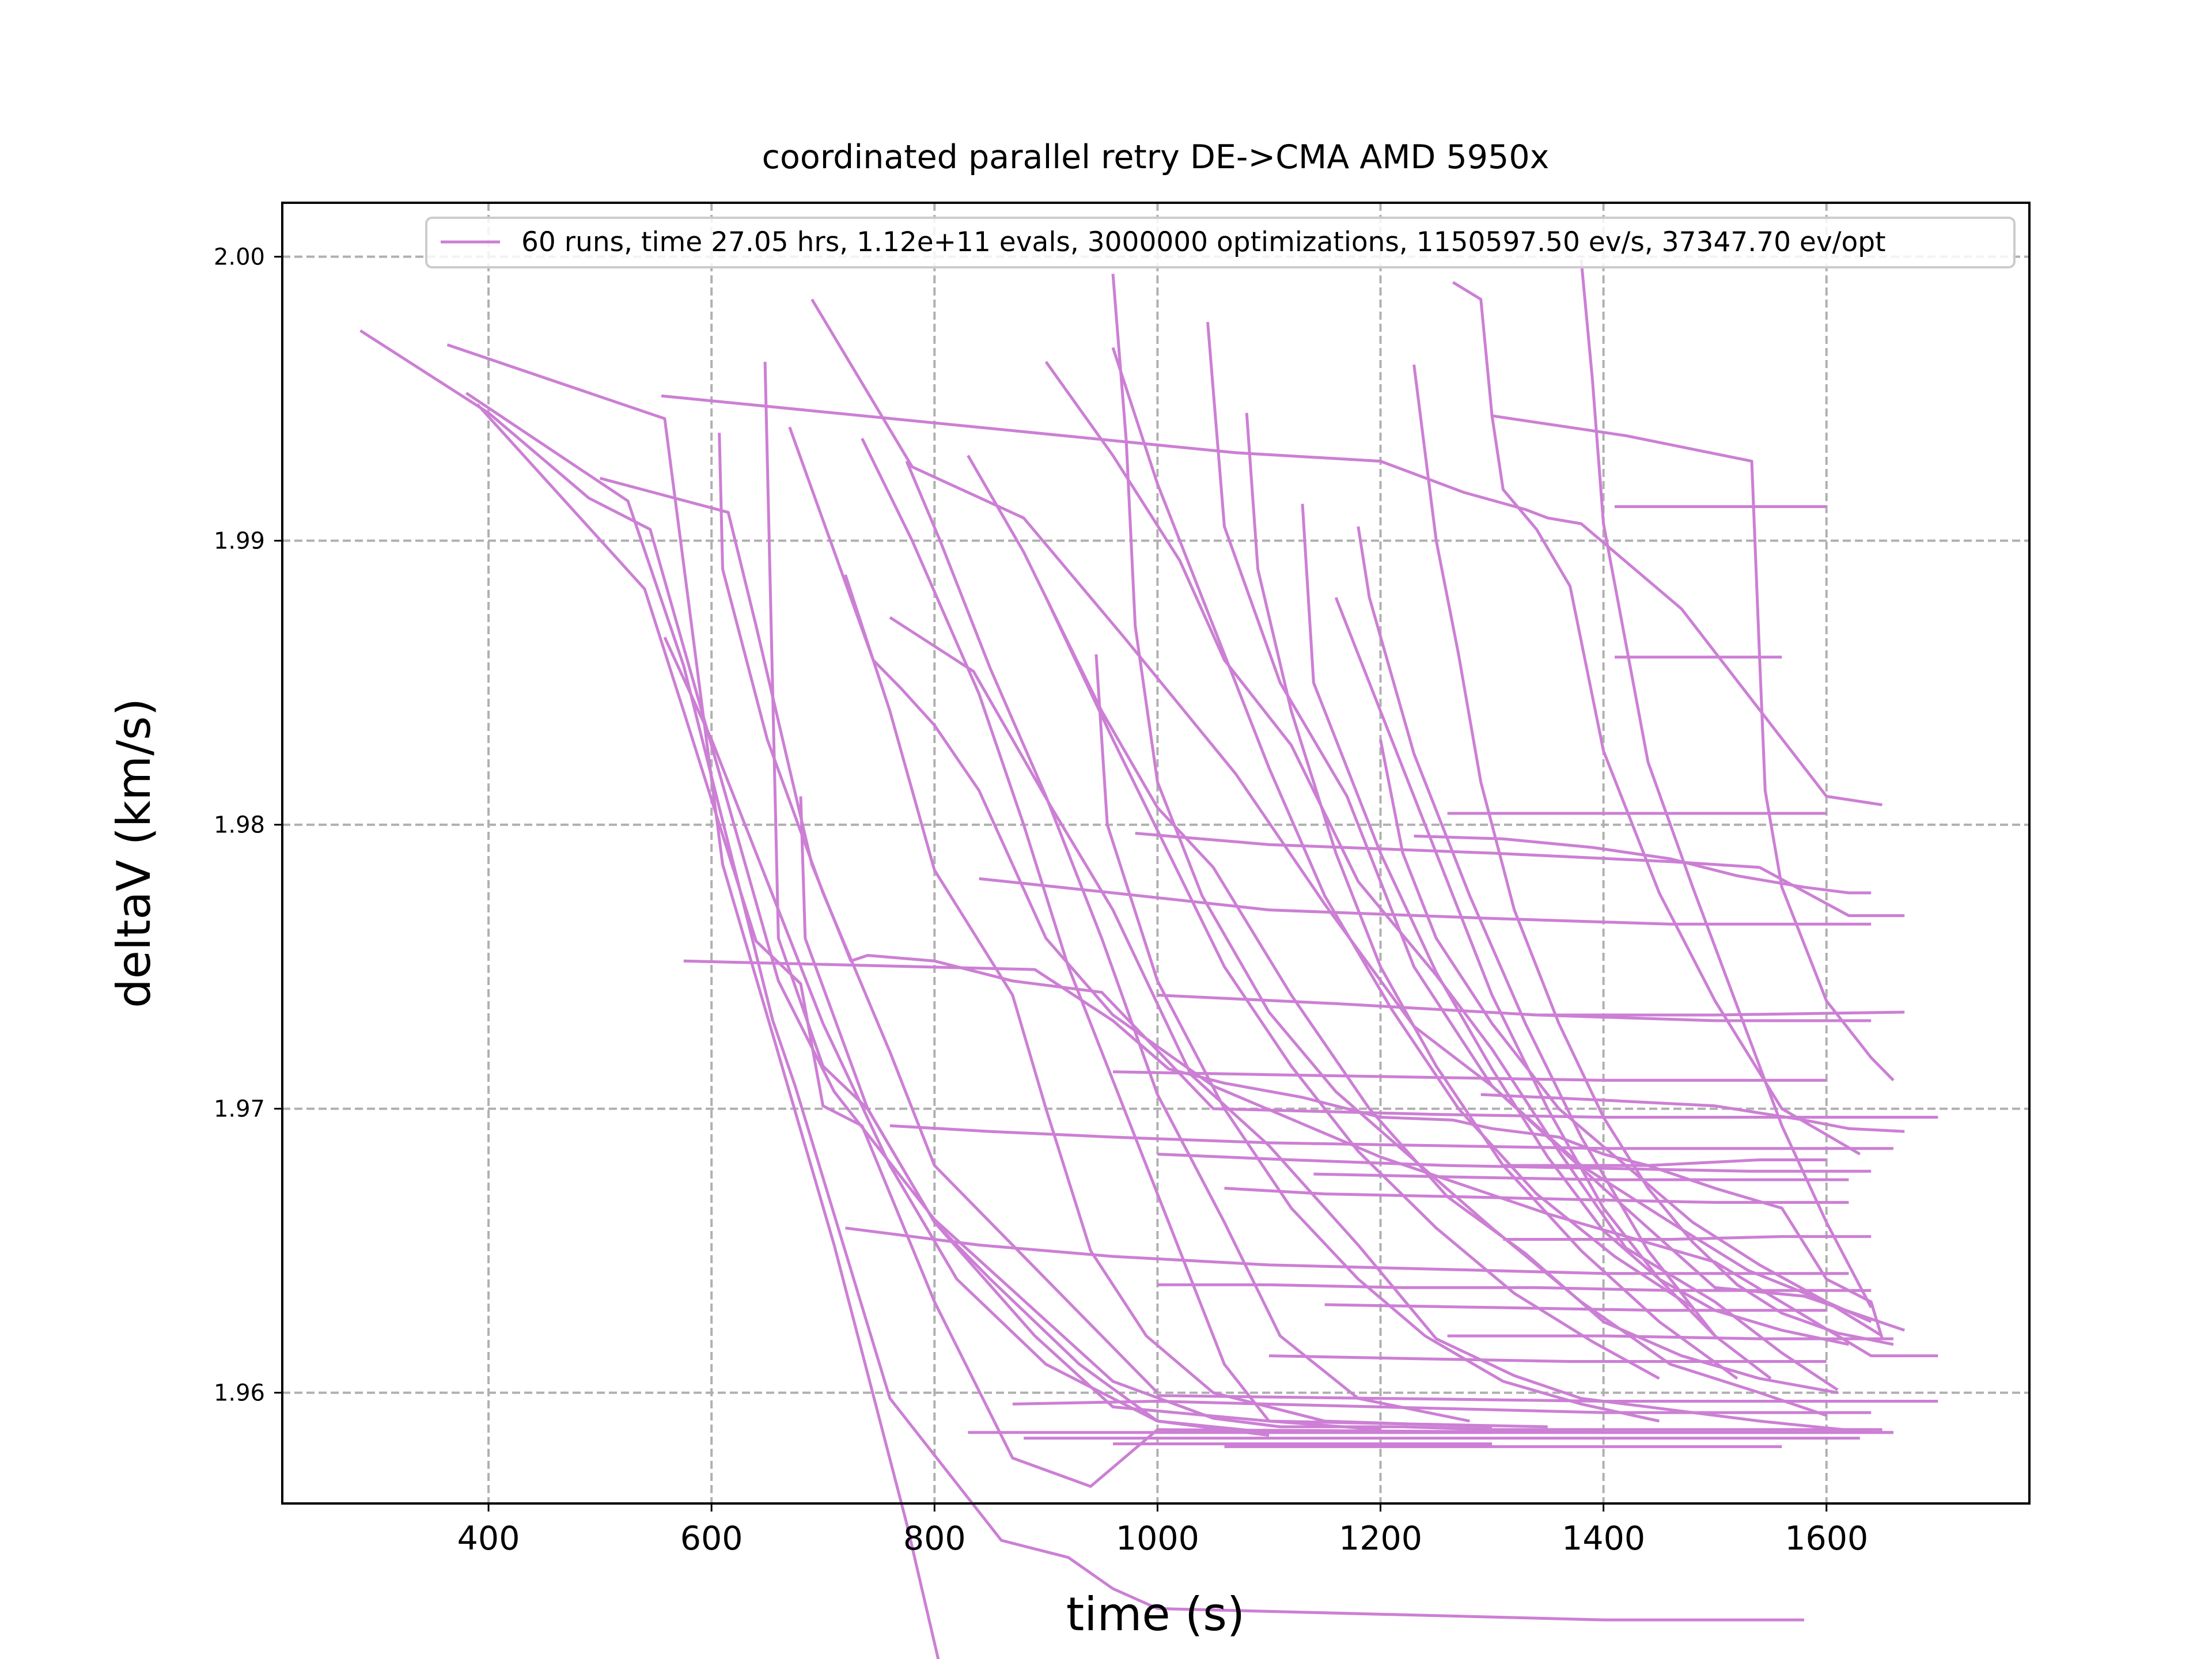 The height and width of the screenshot is (1659, 2212). Describe the element at coordinates (134, 853) in the screenshot. I see `y-axis-label: deltaV (km/s)` at that location.